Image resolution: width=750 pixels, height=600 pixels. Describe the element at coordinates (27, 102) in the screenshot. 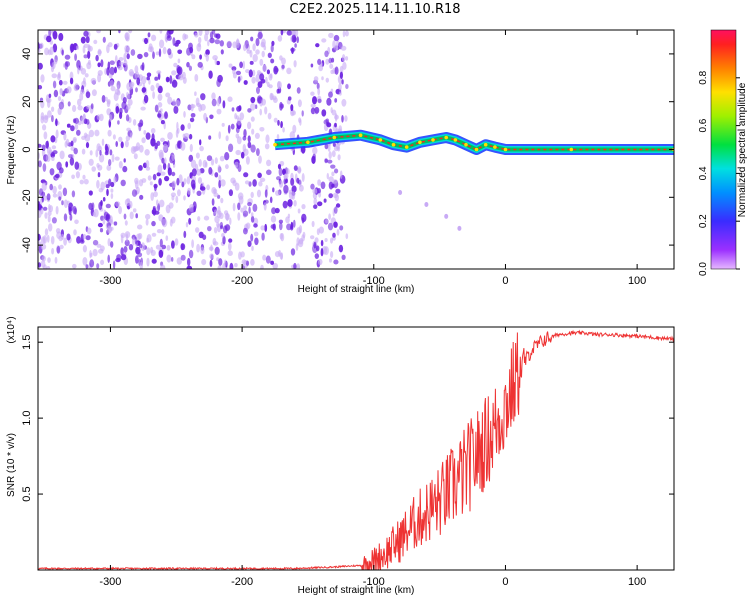

I see `y-tick-label: 20` at that location.